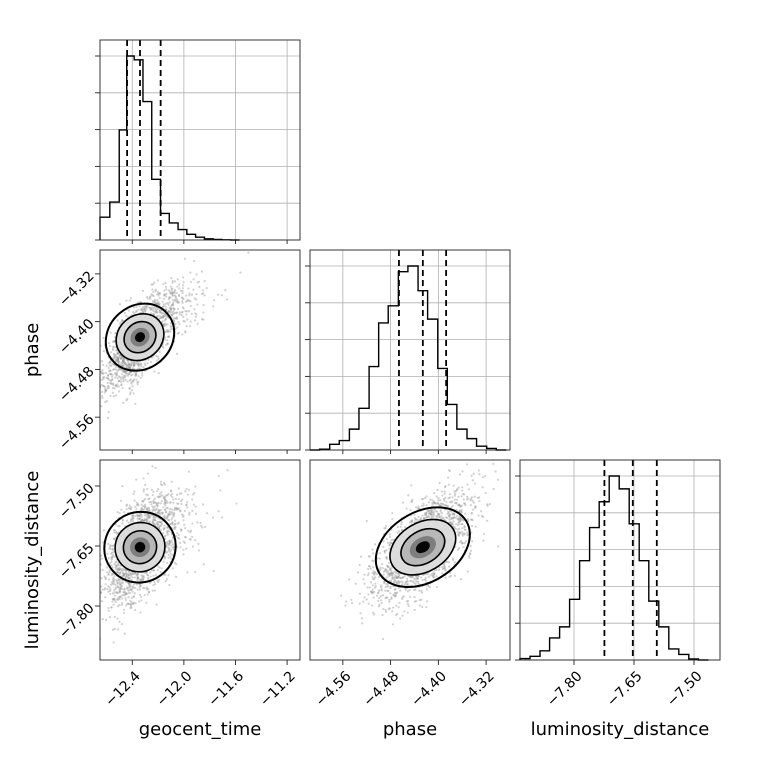  I want to click on histogram-phase, so click(408, 358).